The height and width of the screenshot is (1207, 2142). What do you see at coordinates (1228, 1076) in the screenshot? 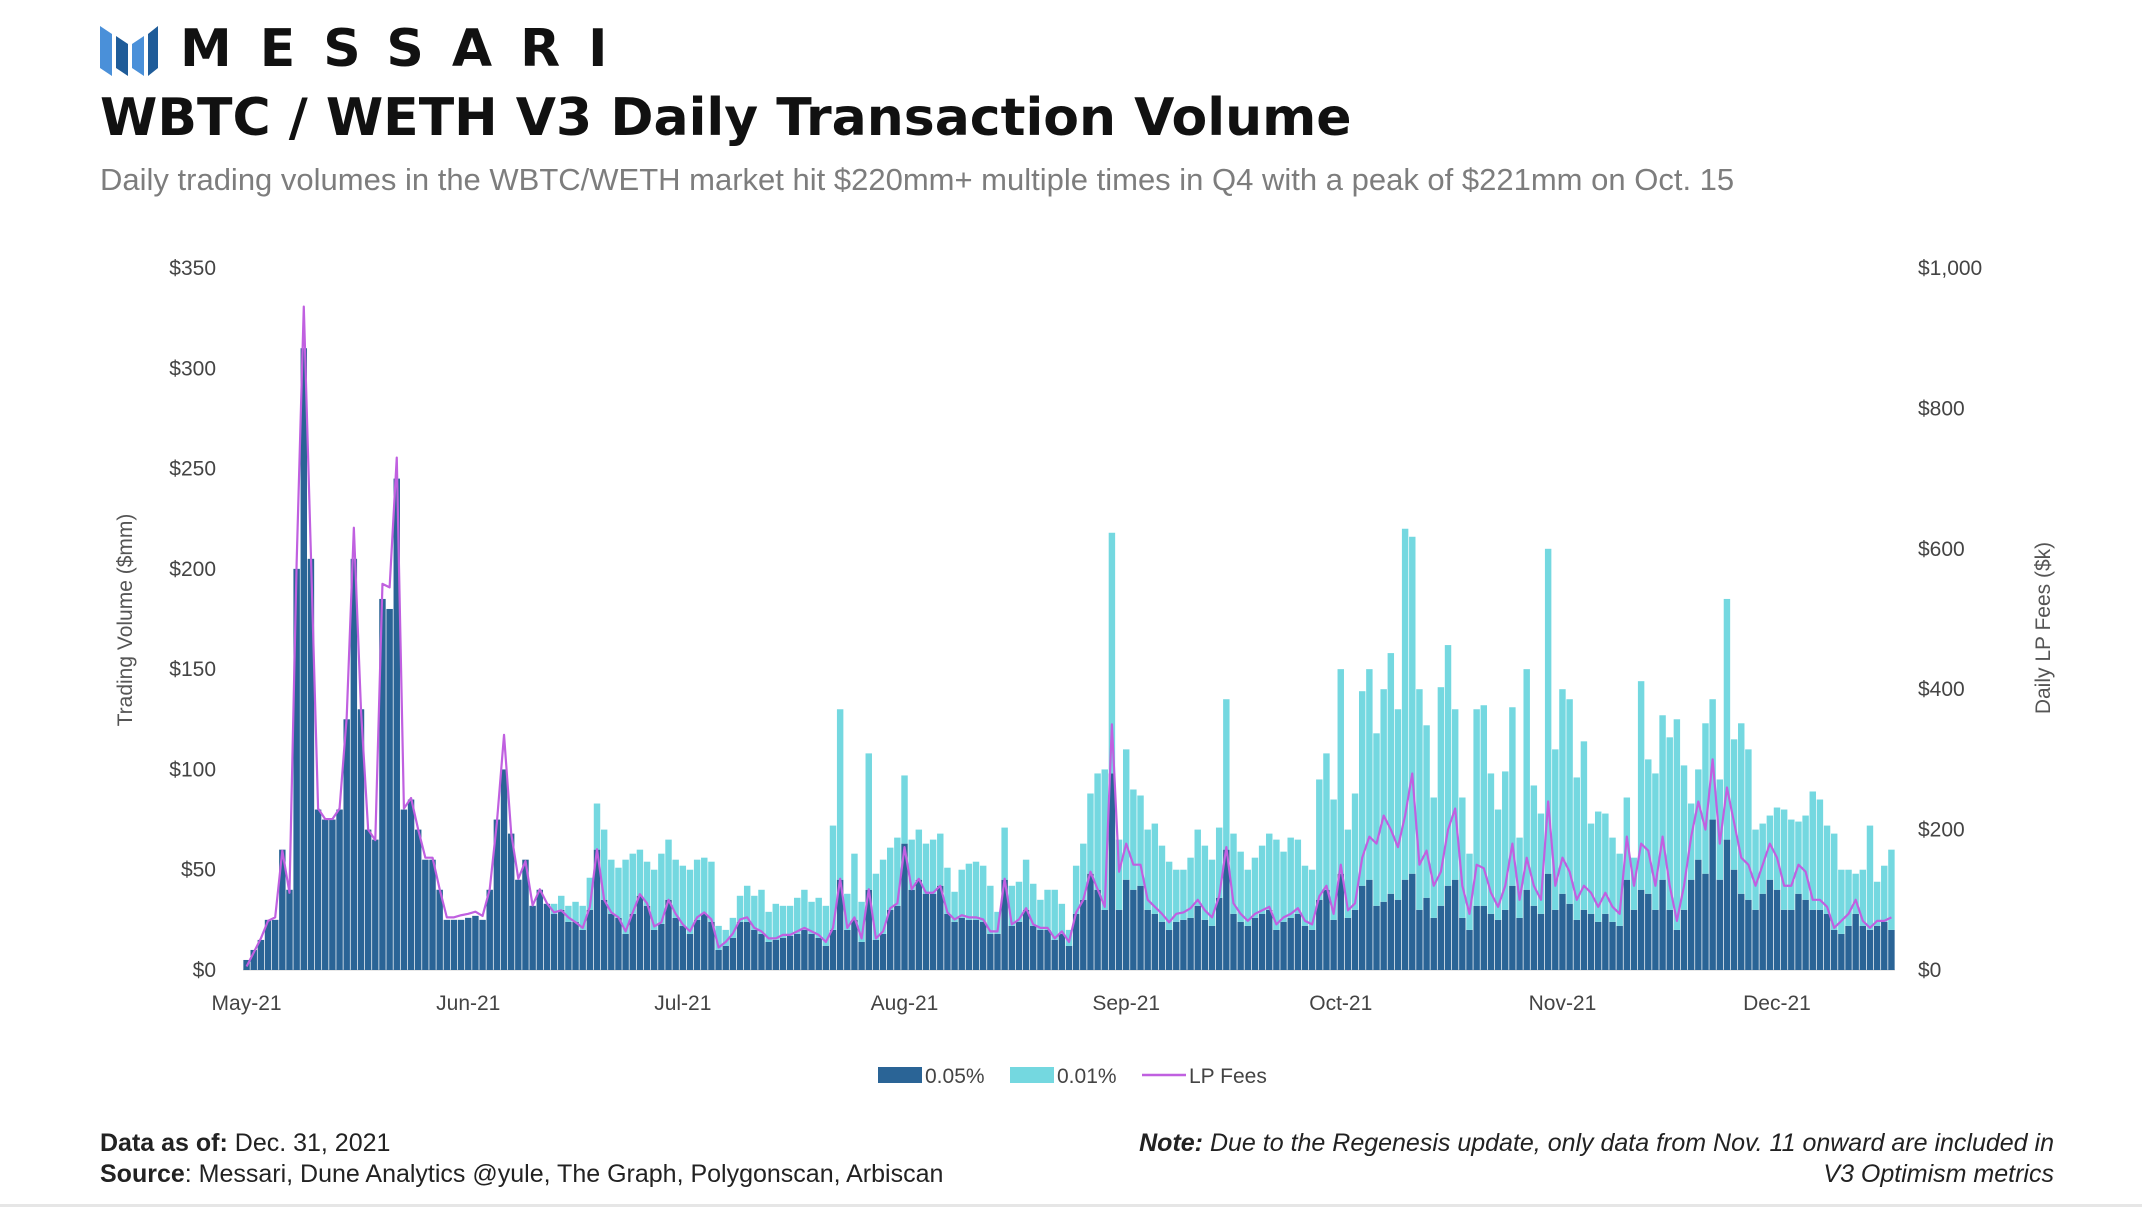
I see `legend-label-lp-fees: LP Fees` at bounding box center [1228, 1076].